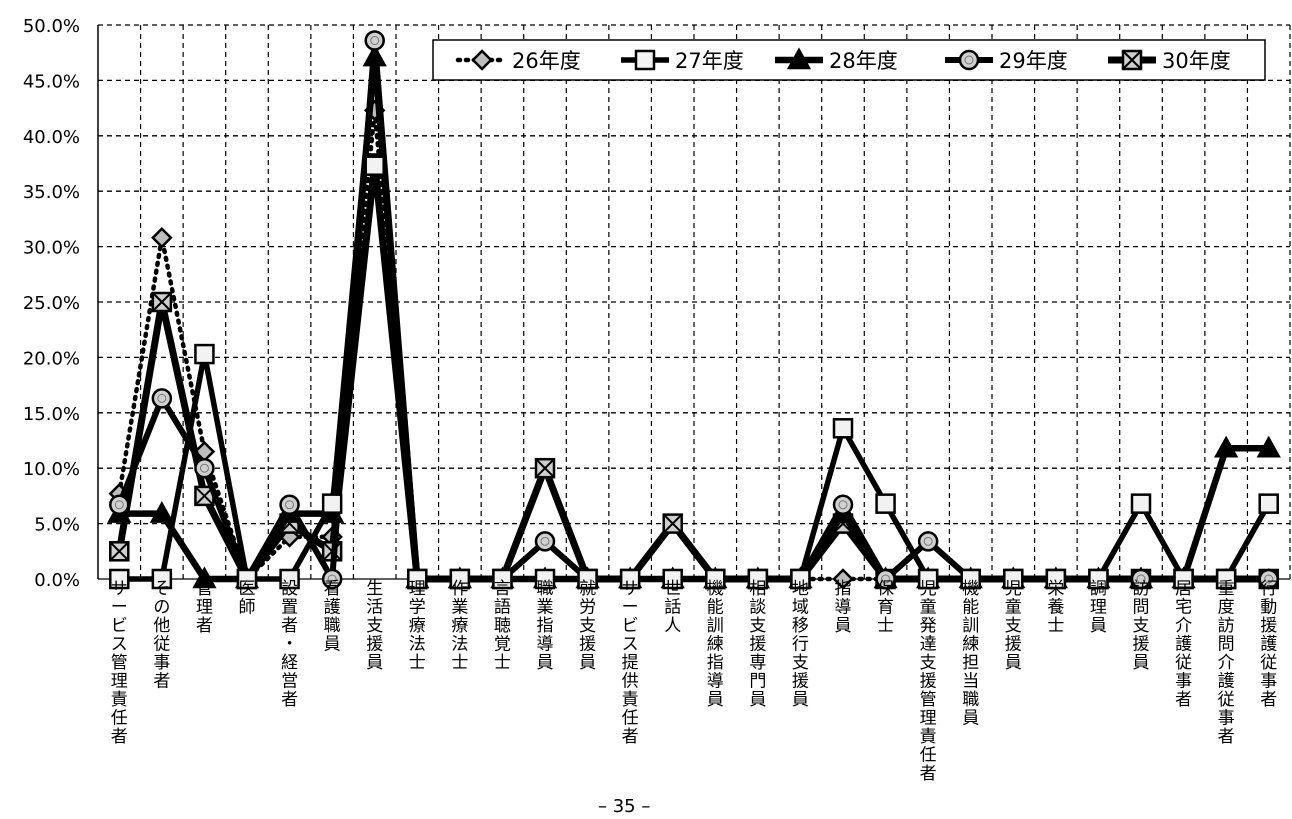  Describe the element at coordinates (970, 654) in the screenshot. I see `x-tick-label: 機能訓練担当職員` at that location.